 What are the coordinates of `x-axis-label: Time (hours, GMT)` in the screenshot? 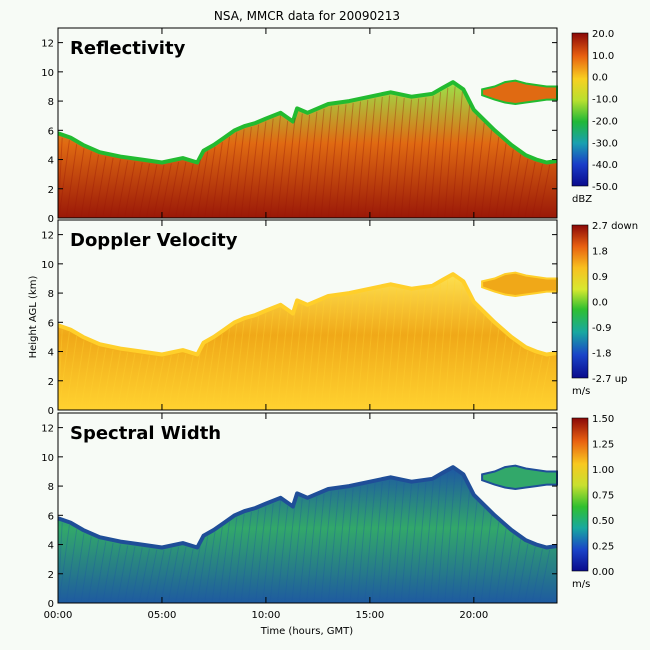 It's located at (307, 631).